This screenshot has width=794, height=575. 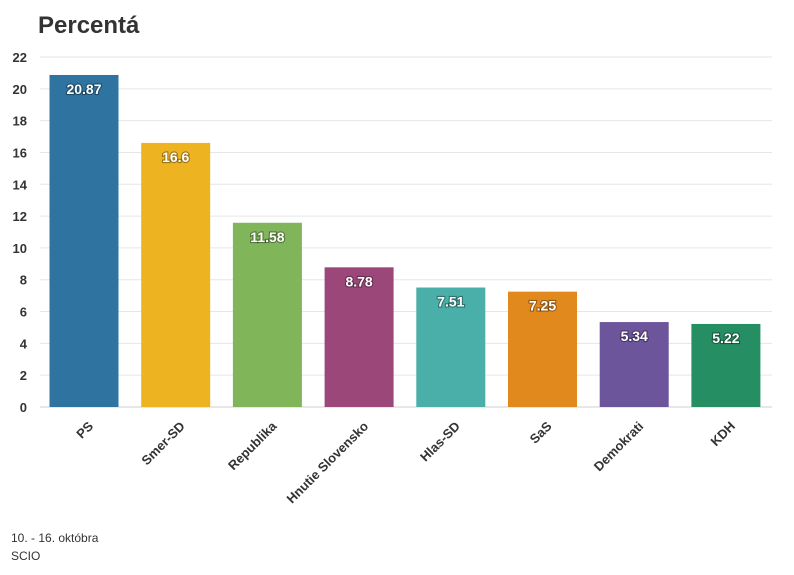 What do you see at coordinates (327, 462) in the screenshot?
I see `category-label: Hnutie Slovensko` at bounding box center [327, 462].